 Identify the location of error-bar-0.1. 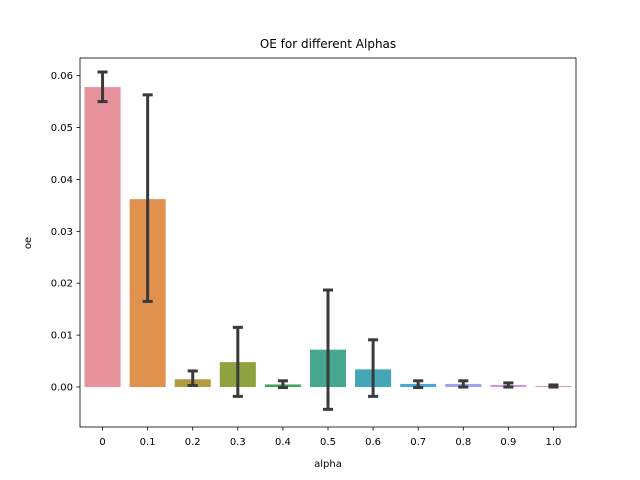
(147, 198).